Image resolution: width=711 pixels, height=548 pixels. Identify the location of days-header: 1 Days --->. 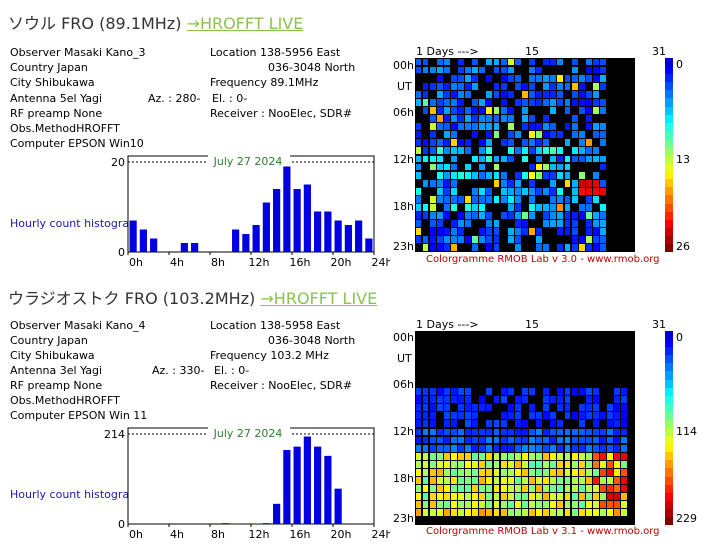
(447, 324).